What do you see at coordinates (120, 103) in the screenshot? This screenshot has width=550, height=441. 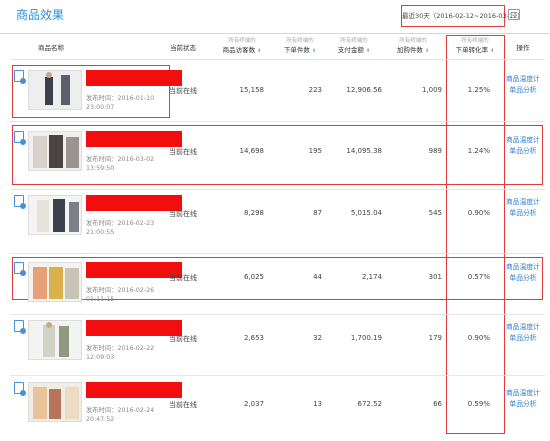 I see `publish-time: 发布时间：2016-01-10 23:00:07` at bounding box center [120, 103].